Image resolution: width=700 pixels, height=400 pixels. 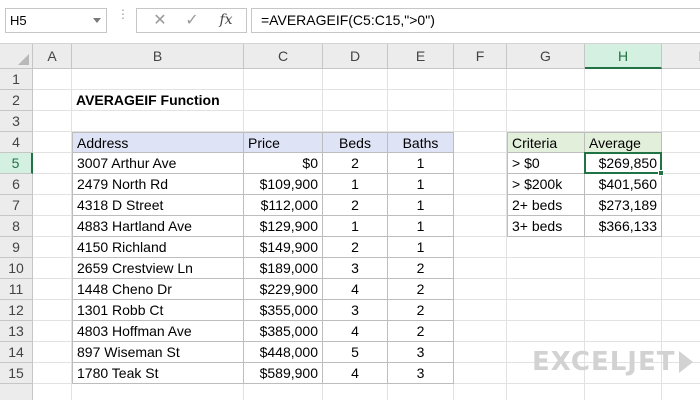 What do you see at coordinates (16, 268) in the screenshot?
I see `row-header-10: 10` at bounding box center [16, 268].